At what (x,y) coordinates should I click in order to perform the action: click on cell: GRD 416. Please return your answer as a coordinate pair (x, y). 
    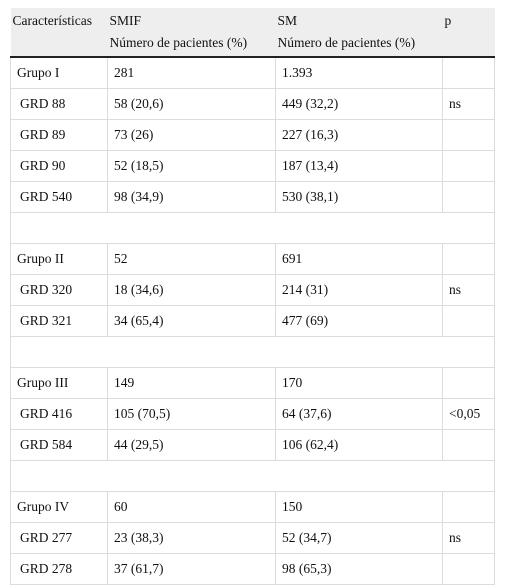
    Looking at the image, I should click on (59, 414).